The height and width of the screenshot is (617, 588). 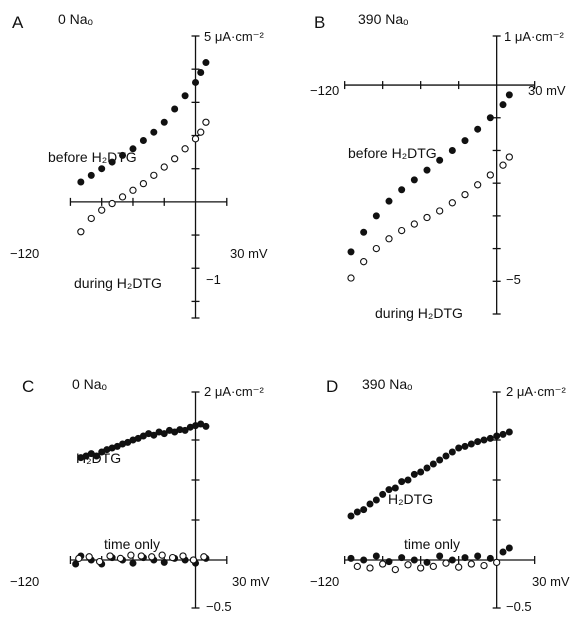 What do you see at coordinates (534, 36) in the screenshot?
I see `panel-b-y-units: 1 μA·cm⁻²` at bounding box center [534, 36].